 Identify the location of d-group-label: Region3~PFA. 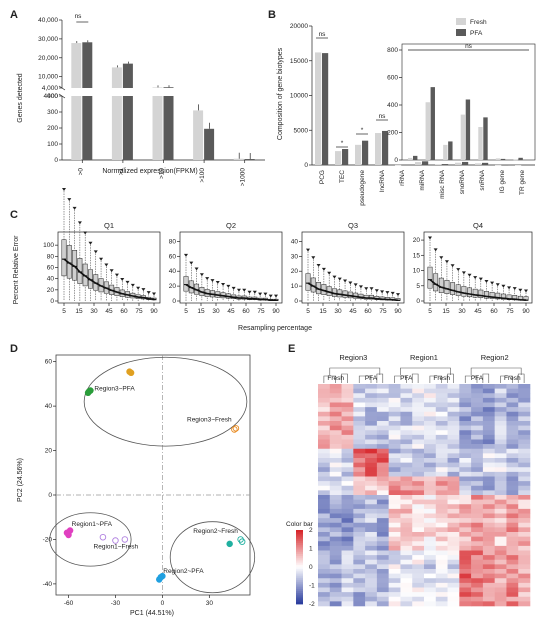
(114, 389).